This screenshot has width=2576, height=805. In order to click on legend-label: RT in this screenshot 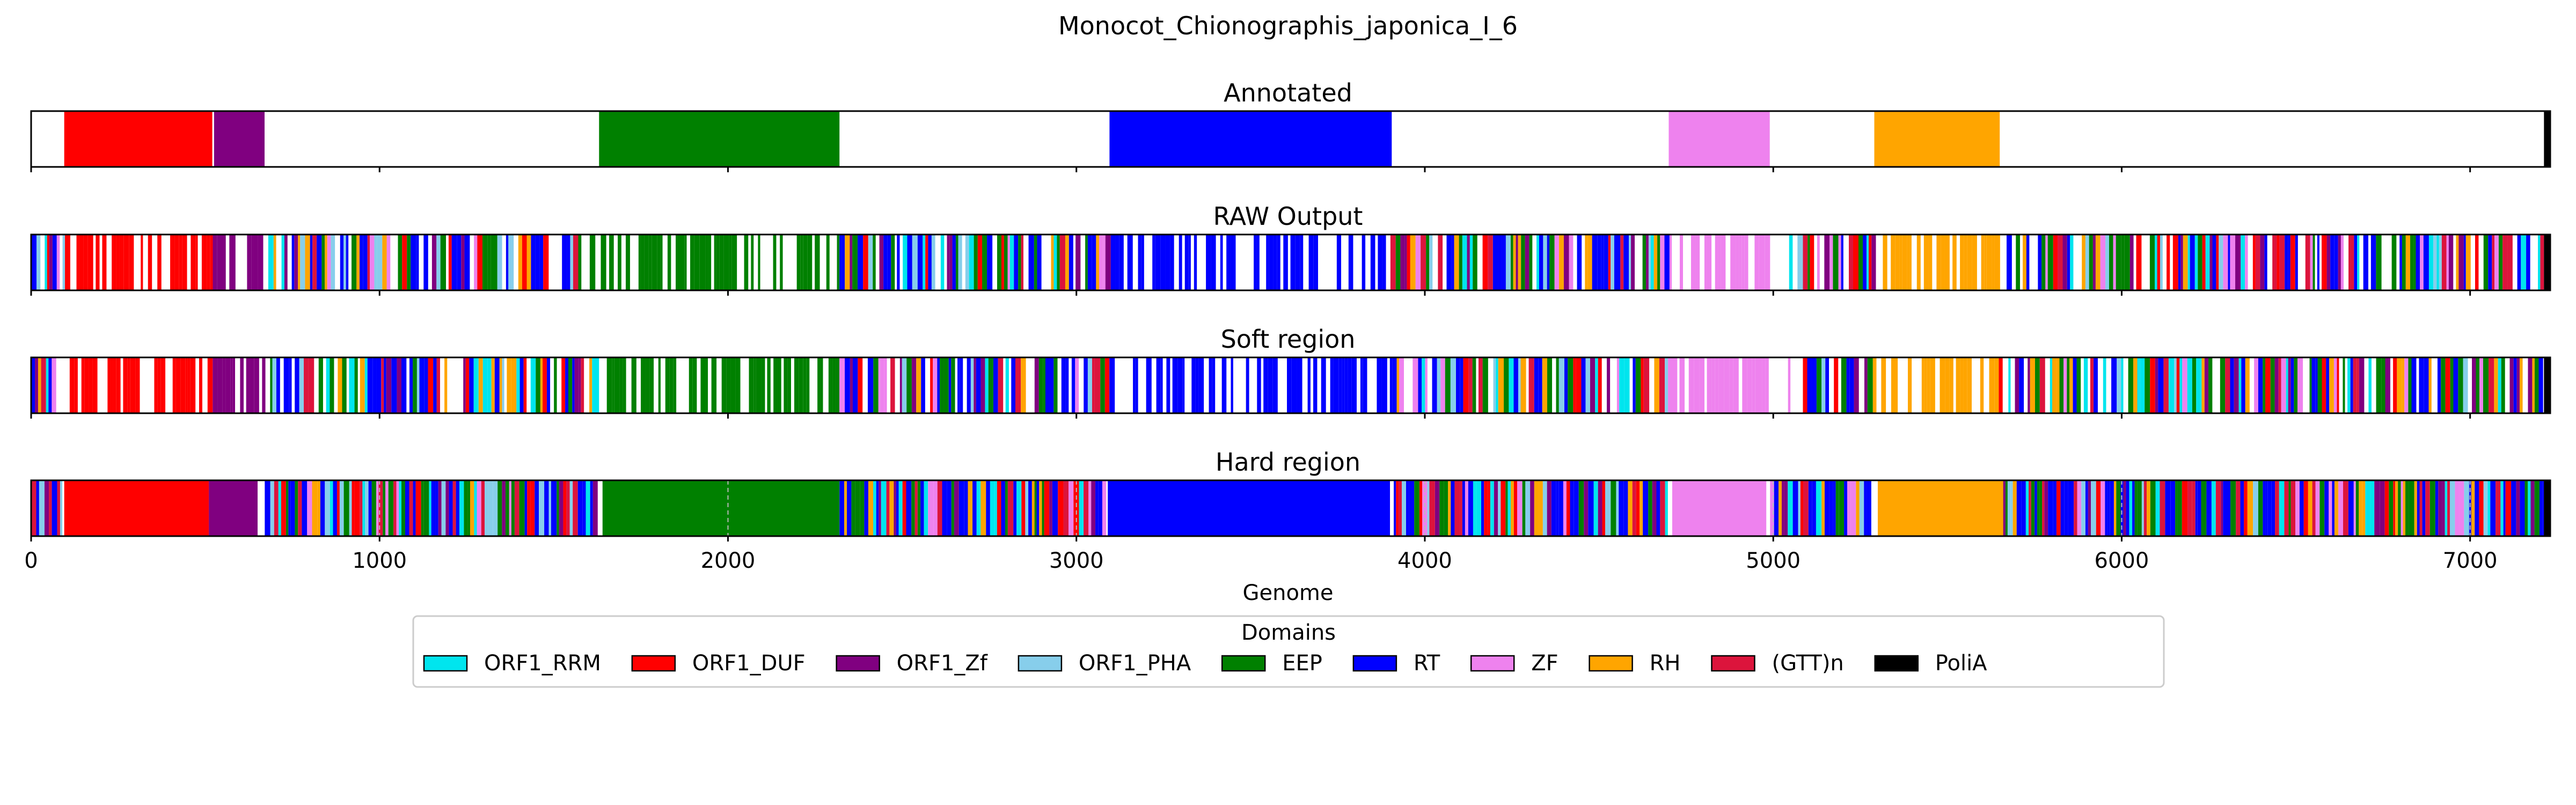, I will do `click(1427, 663)`.